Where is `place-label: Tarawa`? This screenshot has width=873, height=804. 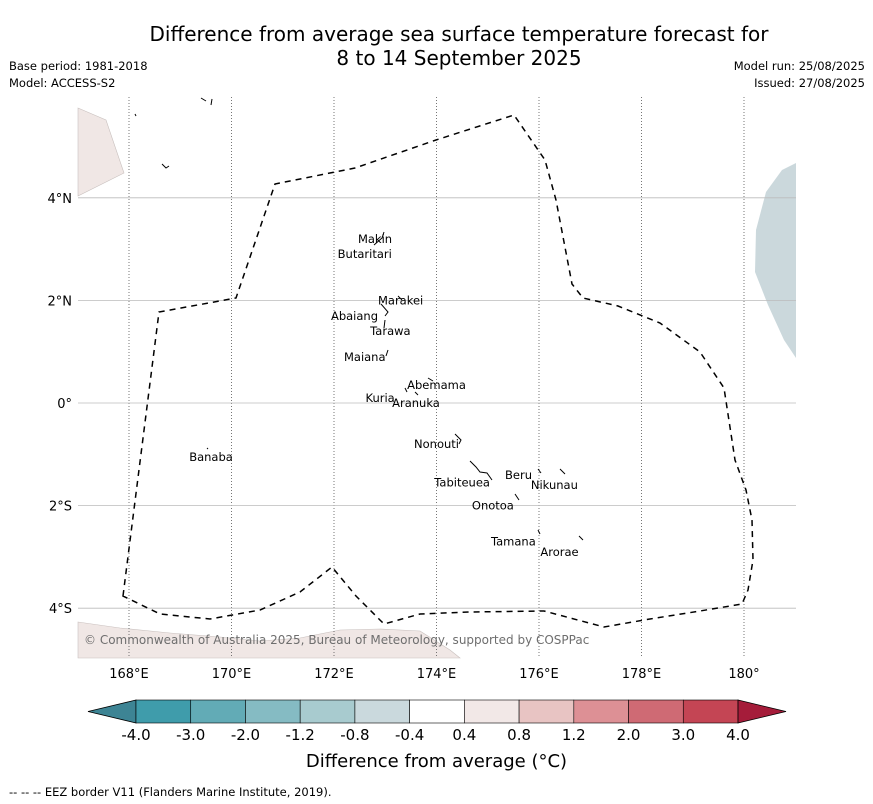 place-label: Tarawa is located at coordinates (389, 331).